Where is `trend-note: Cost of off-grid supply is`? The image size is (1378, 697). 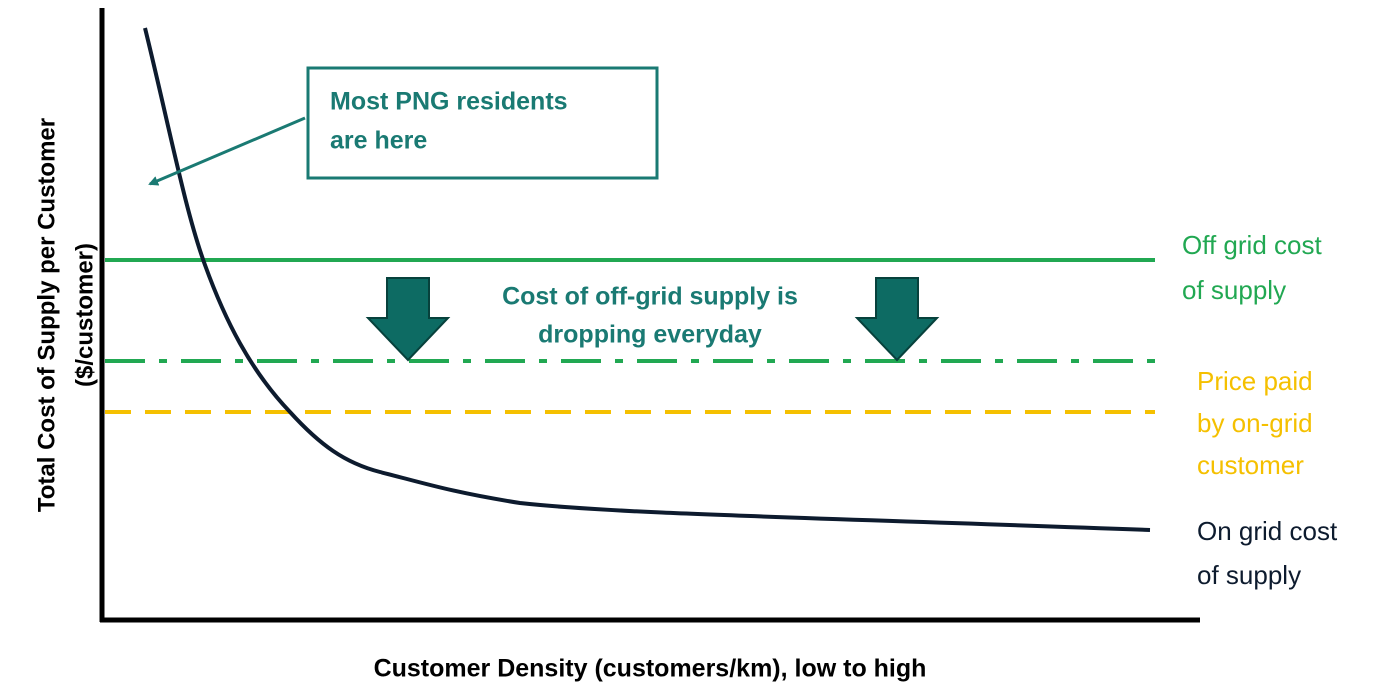 trend-note: Cost of off-grid supply is is located at coordinates (650, 297).